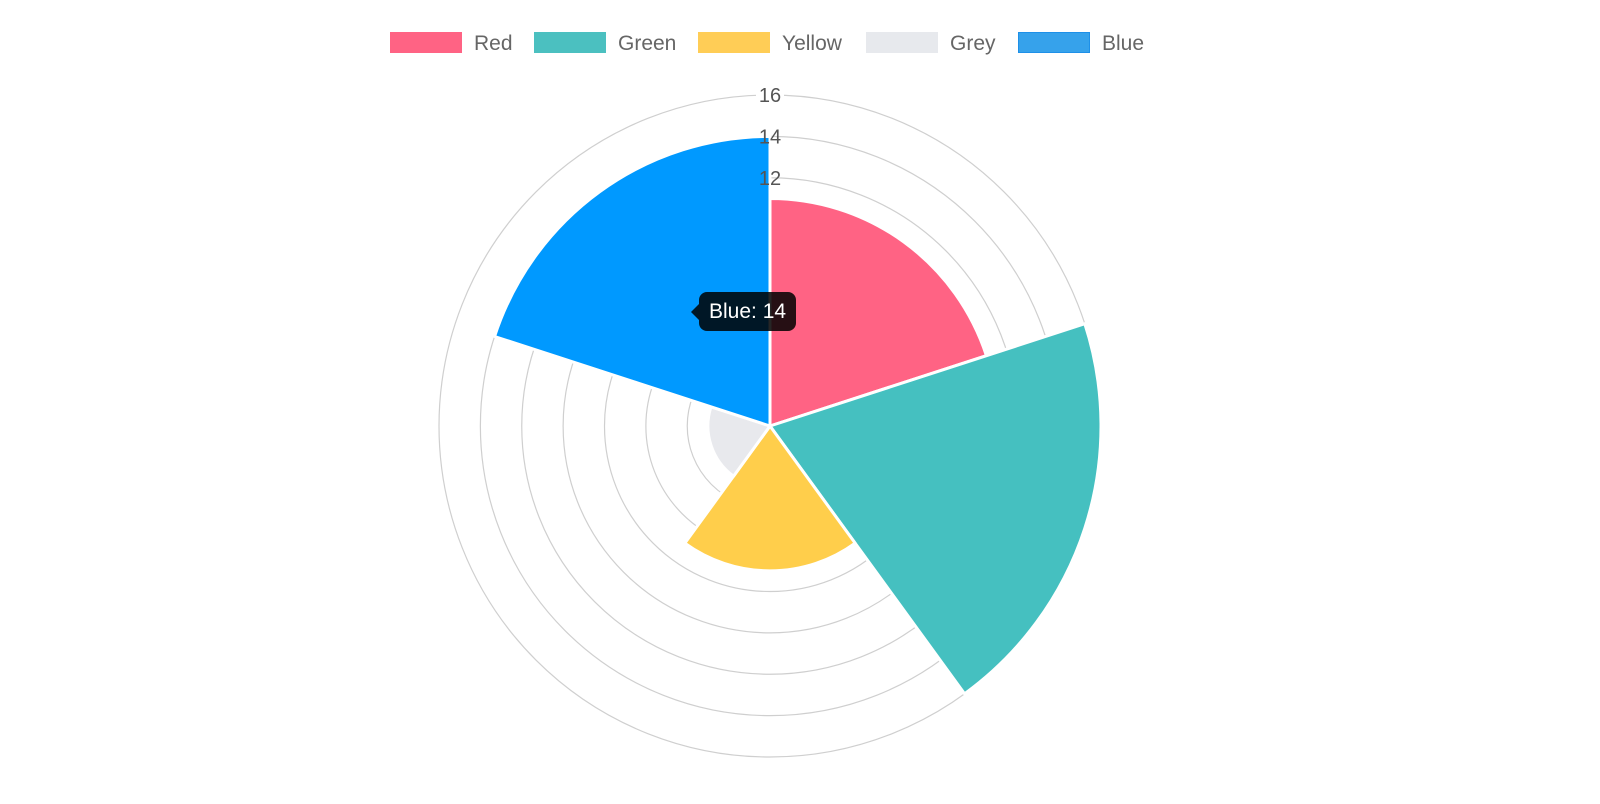  Describe the element at coordinates (632, 281) in the screenshot. I see `segment-blue` at that location.